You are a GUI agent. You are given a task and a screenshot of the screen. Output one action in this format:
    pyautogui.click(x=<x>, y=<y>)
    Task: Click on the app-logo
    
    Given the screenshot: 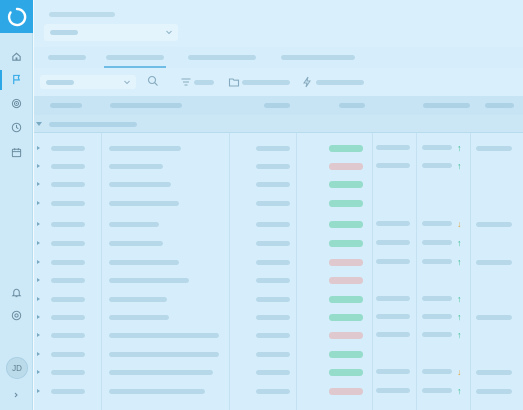 What is the action you would take?
    pyautogui.click(x=16, y=16)
    